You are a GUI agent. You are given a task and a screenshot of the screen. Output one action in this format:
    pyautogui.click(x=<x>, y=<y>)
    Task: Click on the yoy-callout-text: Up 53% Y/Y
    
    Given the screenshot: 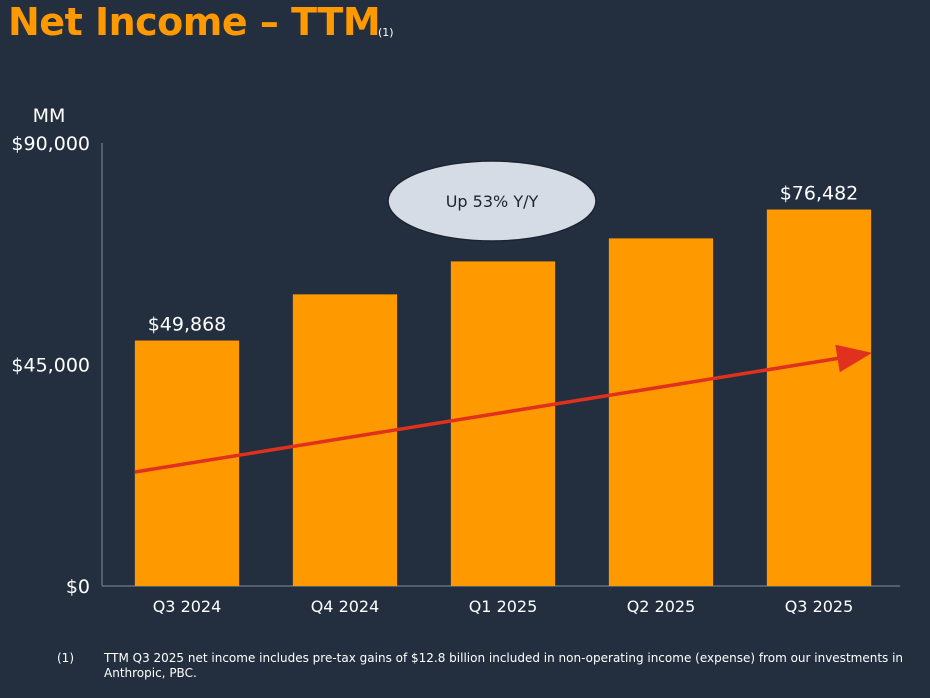 What is the action you would take?
    pyautogui.click(x=492, y=201)
    